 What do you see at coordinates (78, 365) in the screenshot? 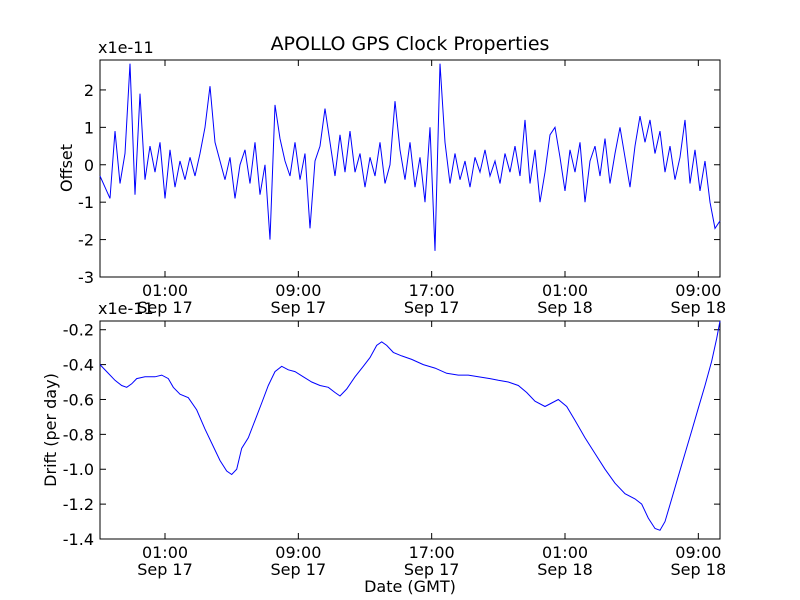
I see `drift-ytick-label: -0.4` at bounding box center [78, 365].